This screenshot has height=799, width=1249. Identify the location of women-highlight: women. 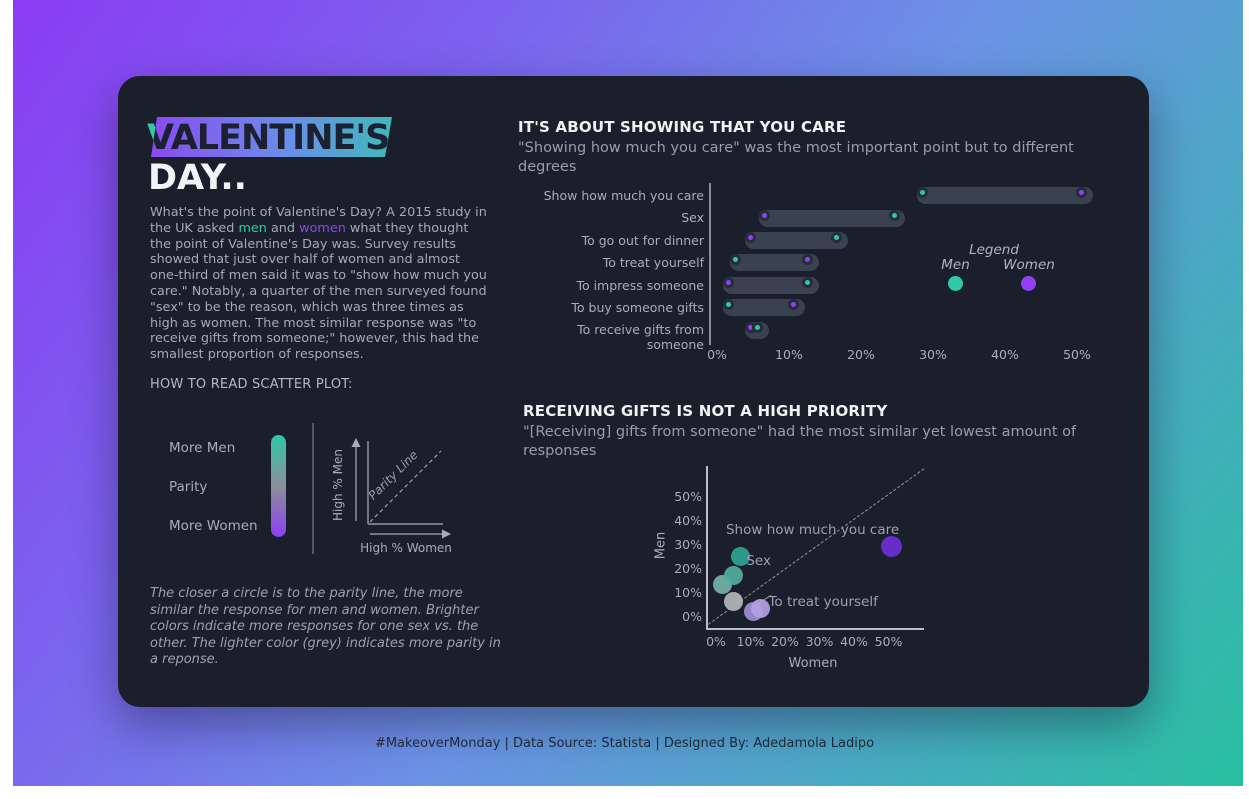
(322, 228).